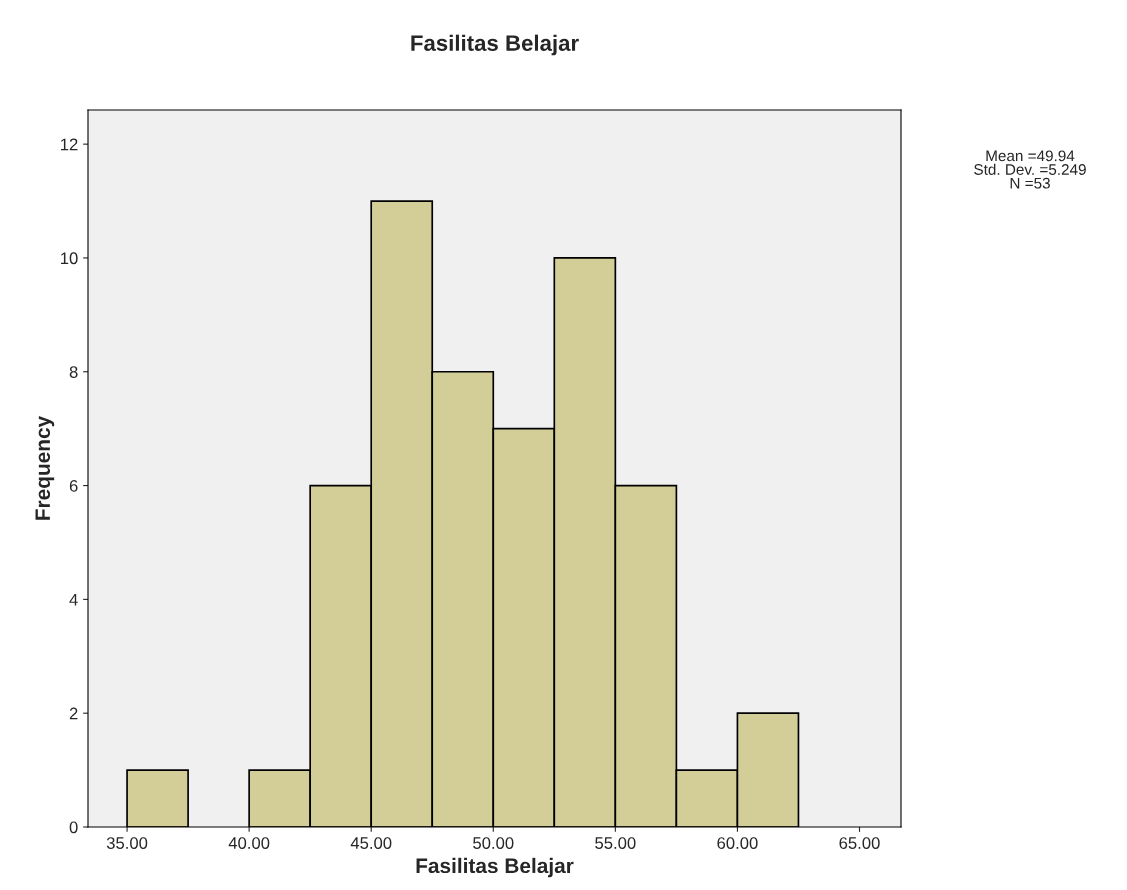 This screenshot has height=890, width=1127. What do you see at coordinates (493, 843) in the screenshot?
I see `x-tick-label: 50.00` at bounding box center [493, 843].